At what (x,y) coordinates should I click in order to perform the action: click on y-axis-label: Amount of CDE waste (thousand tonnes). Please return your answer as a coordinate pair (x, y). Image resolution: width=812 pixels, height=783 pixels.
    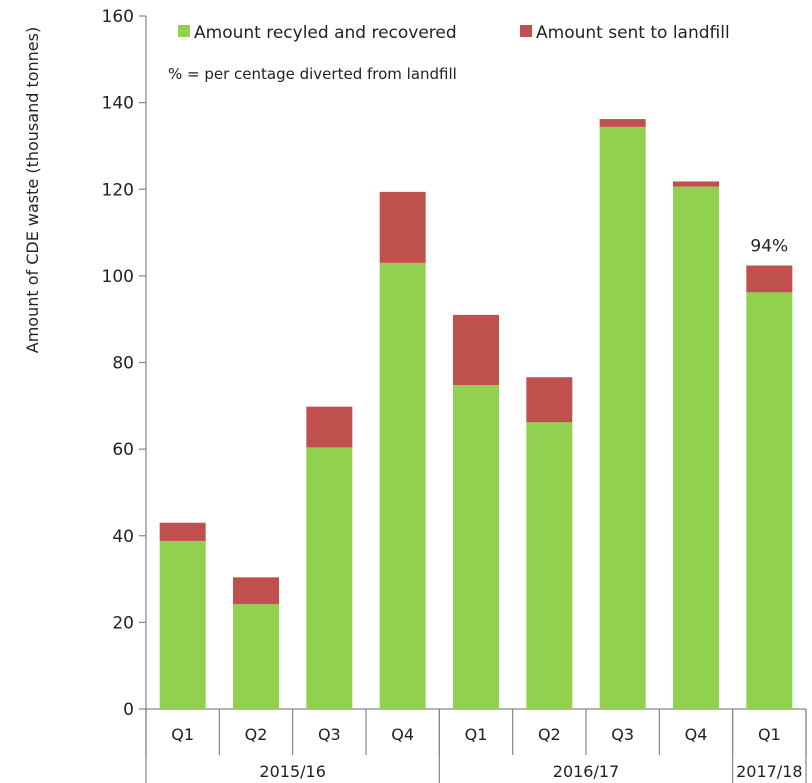
    Looking at the image, I should click on (32, 190).